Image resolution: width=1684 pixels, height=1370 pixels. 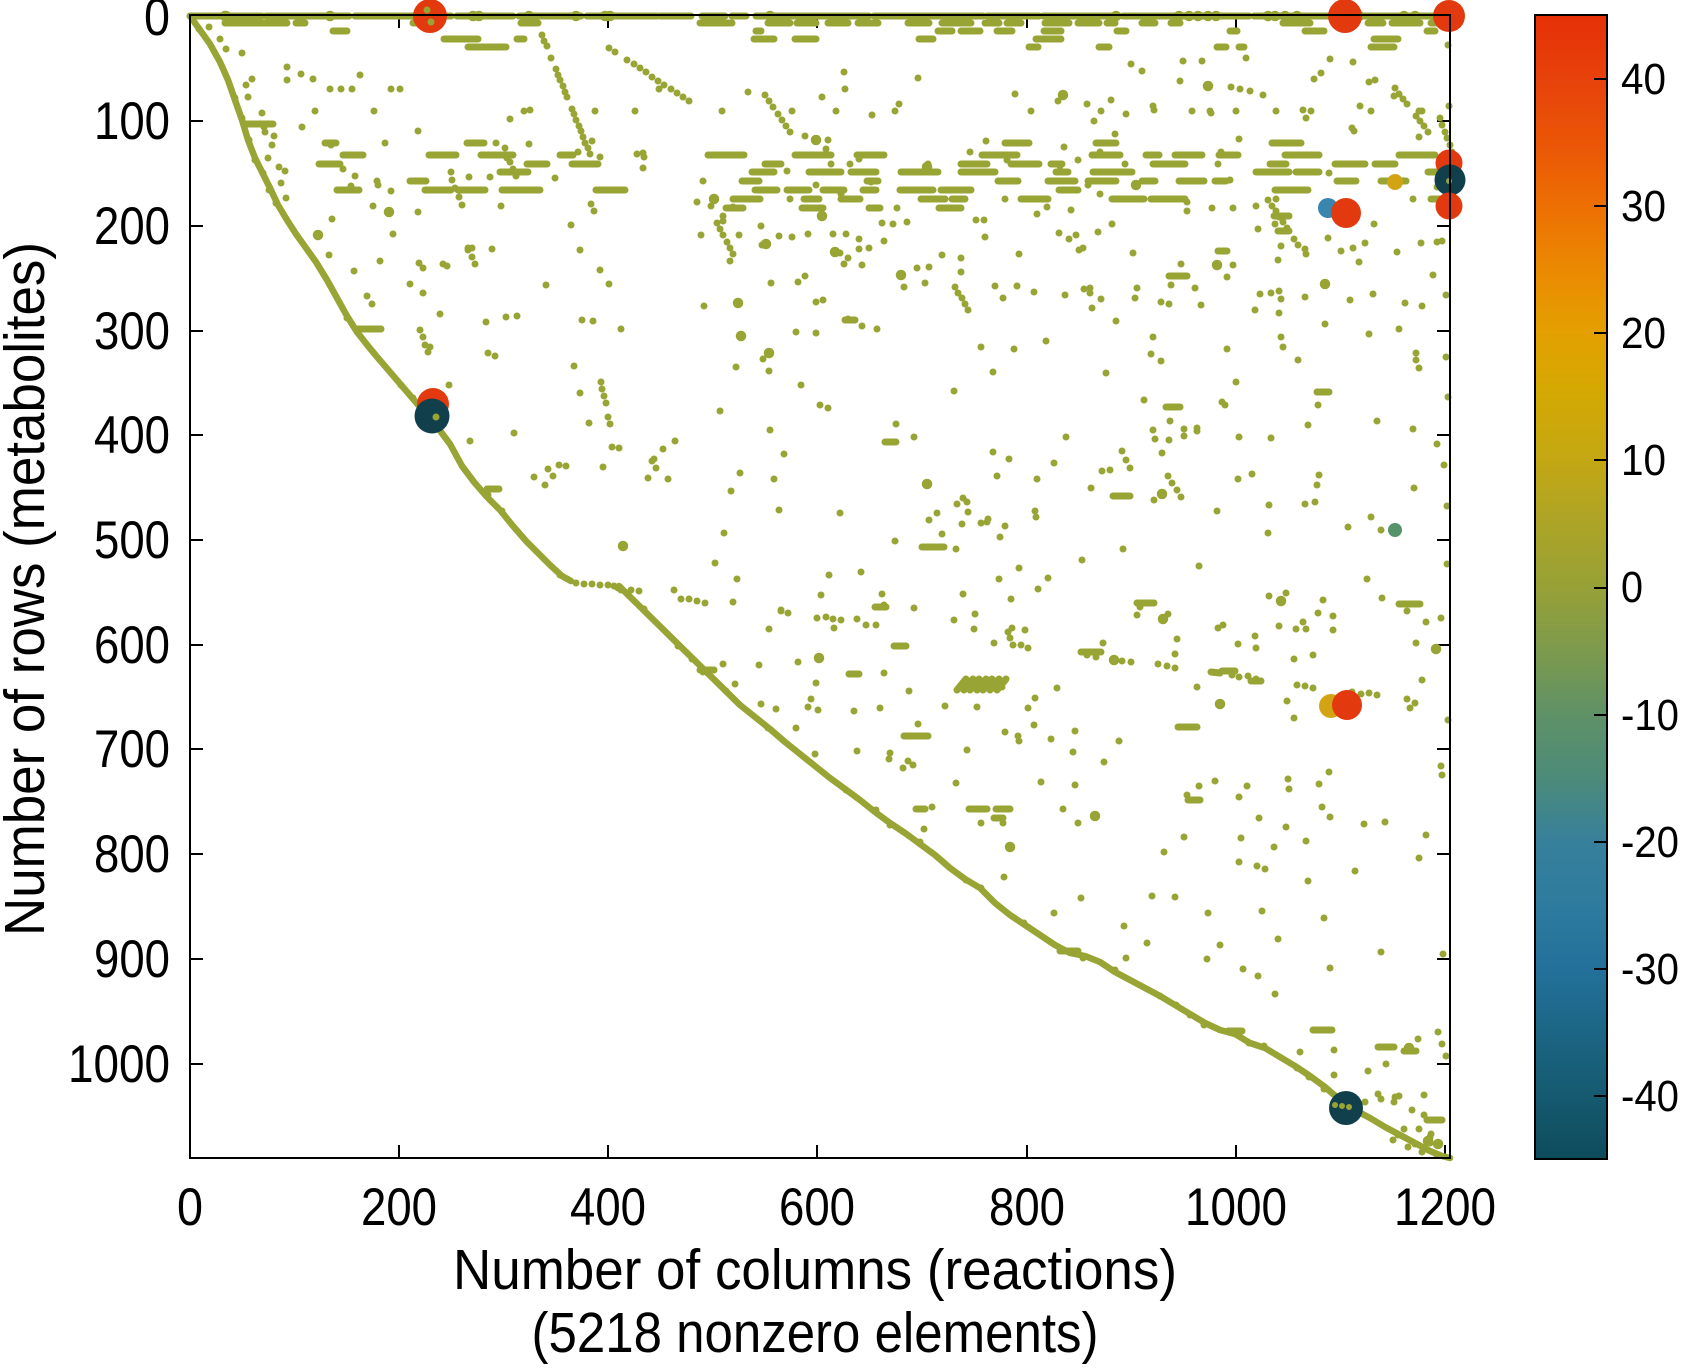 What do you see at coordinates (1650, 842) in the screenshot?
I see `svg-text: -20` at bounding box center [1650, 842].